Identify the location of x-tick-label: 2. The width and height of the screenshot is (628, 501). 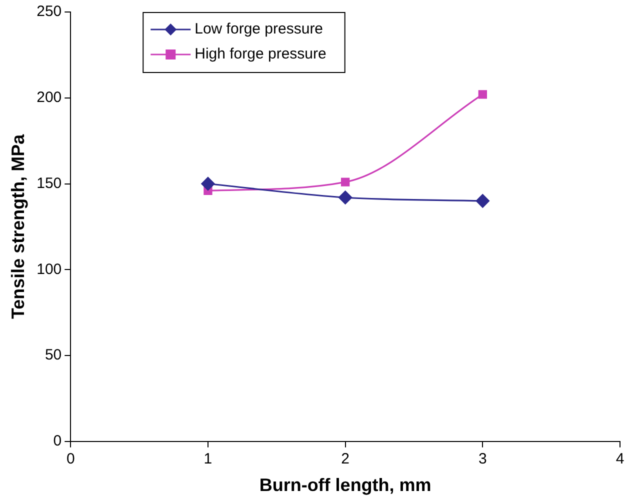
(345, 459).